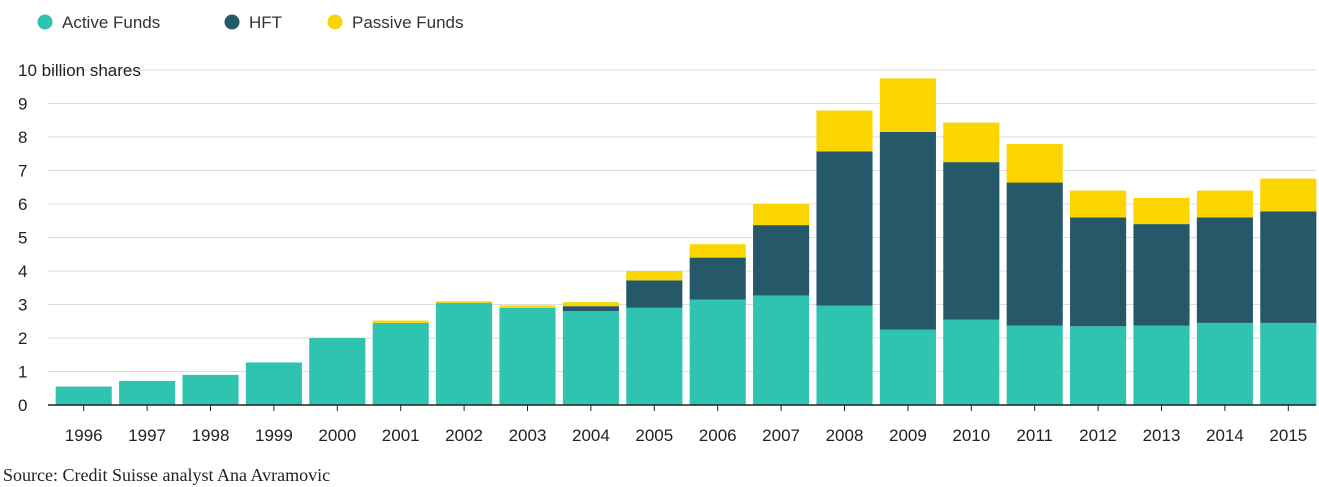 This screenshot has height=487, width=1319. Describe the element at coordinates (1161, 211) in the screenshot. I see `bar-2013-passive-funds` at that location.